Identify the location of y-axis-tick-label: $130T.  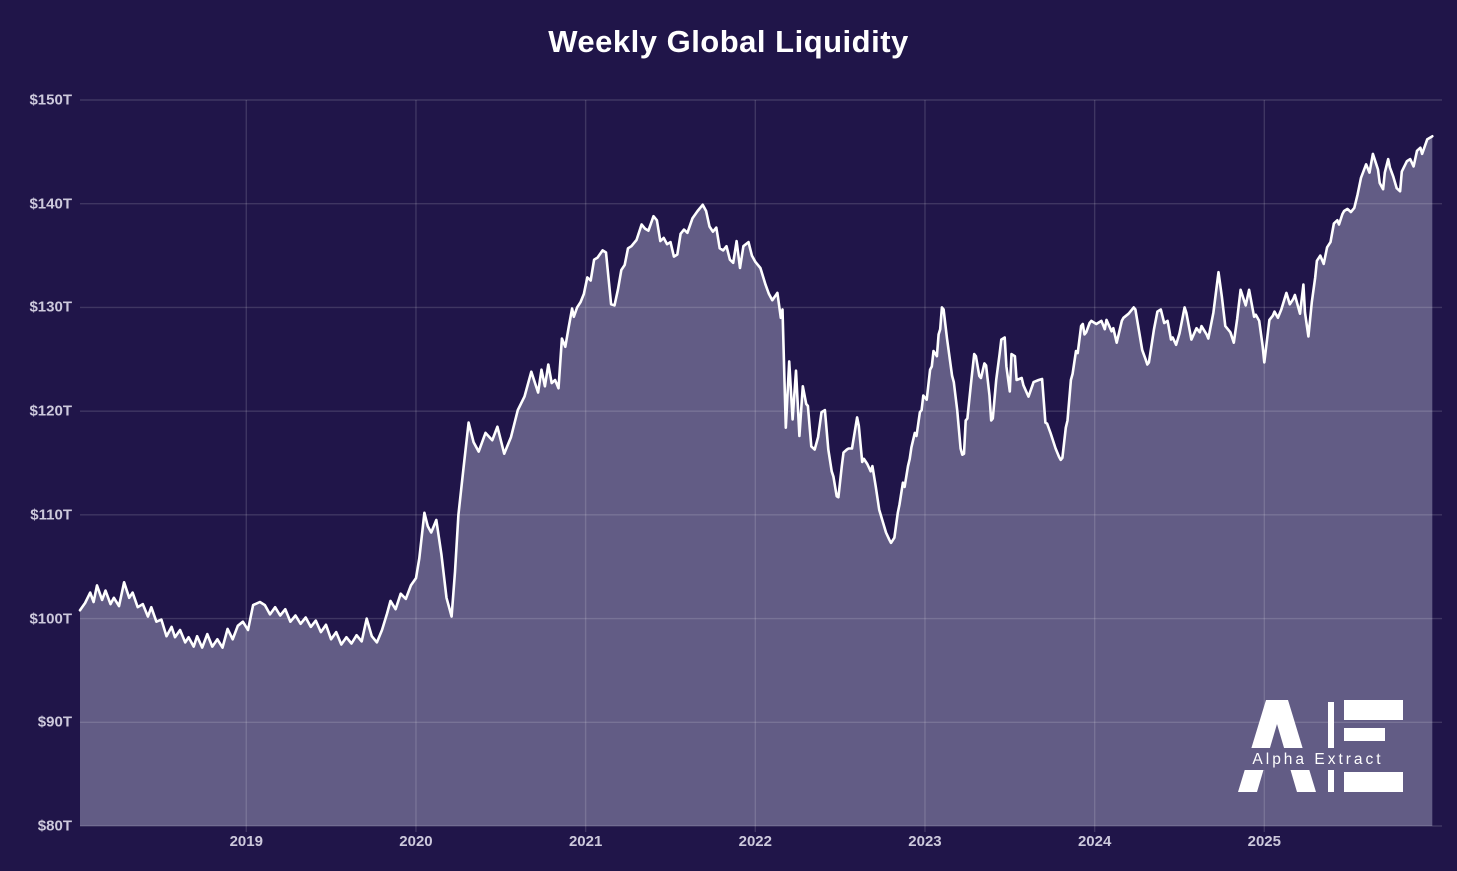
(50, 307).